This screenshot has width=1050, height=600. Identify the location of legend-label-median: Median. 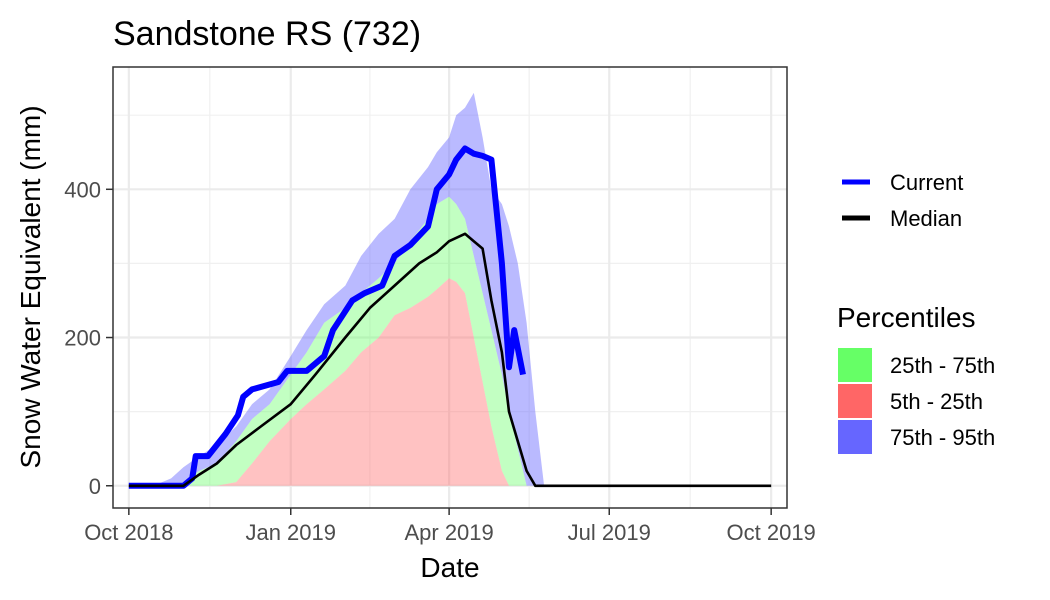
(926, 218).